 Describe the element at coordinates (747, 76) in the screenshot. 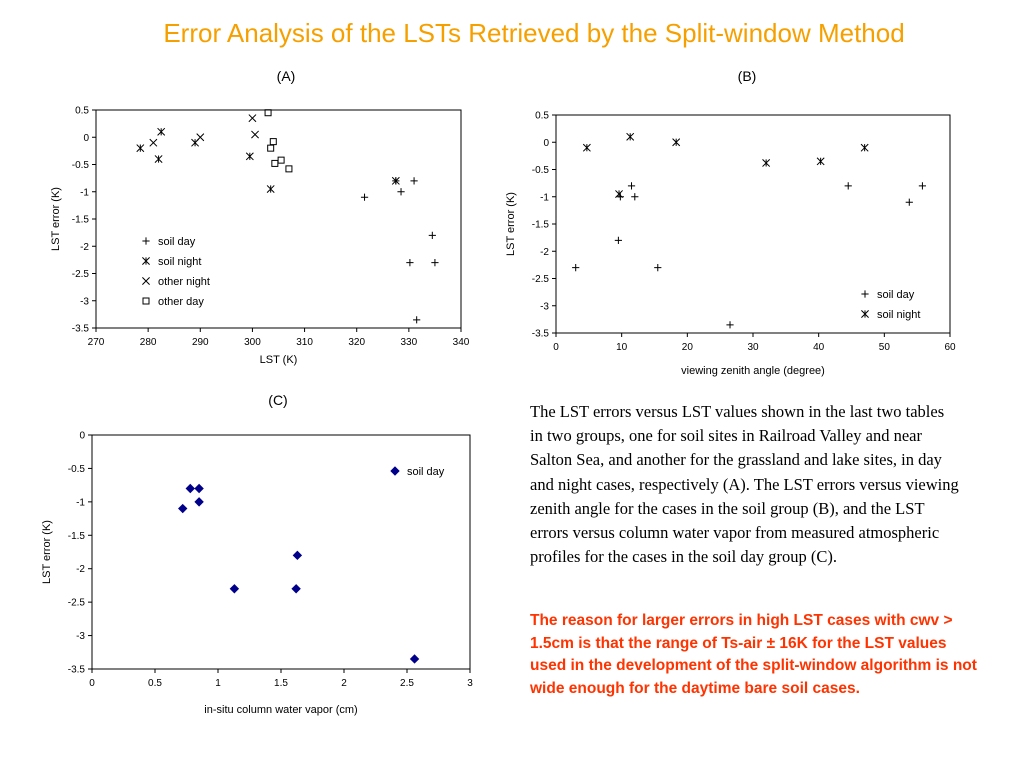

I see `panel-label-b: (B)` at that location.